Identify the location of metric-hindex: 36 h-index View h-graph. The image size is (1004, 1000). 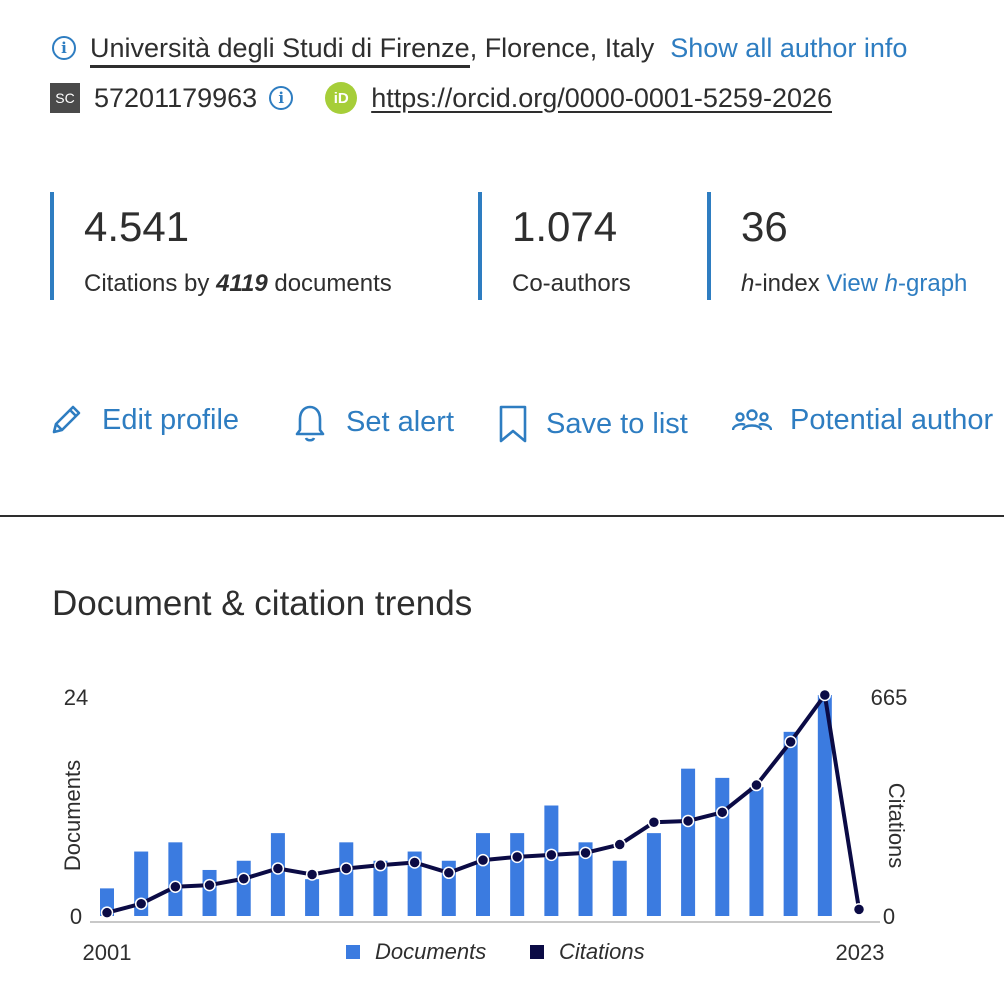
(837, 246).